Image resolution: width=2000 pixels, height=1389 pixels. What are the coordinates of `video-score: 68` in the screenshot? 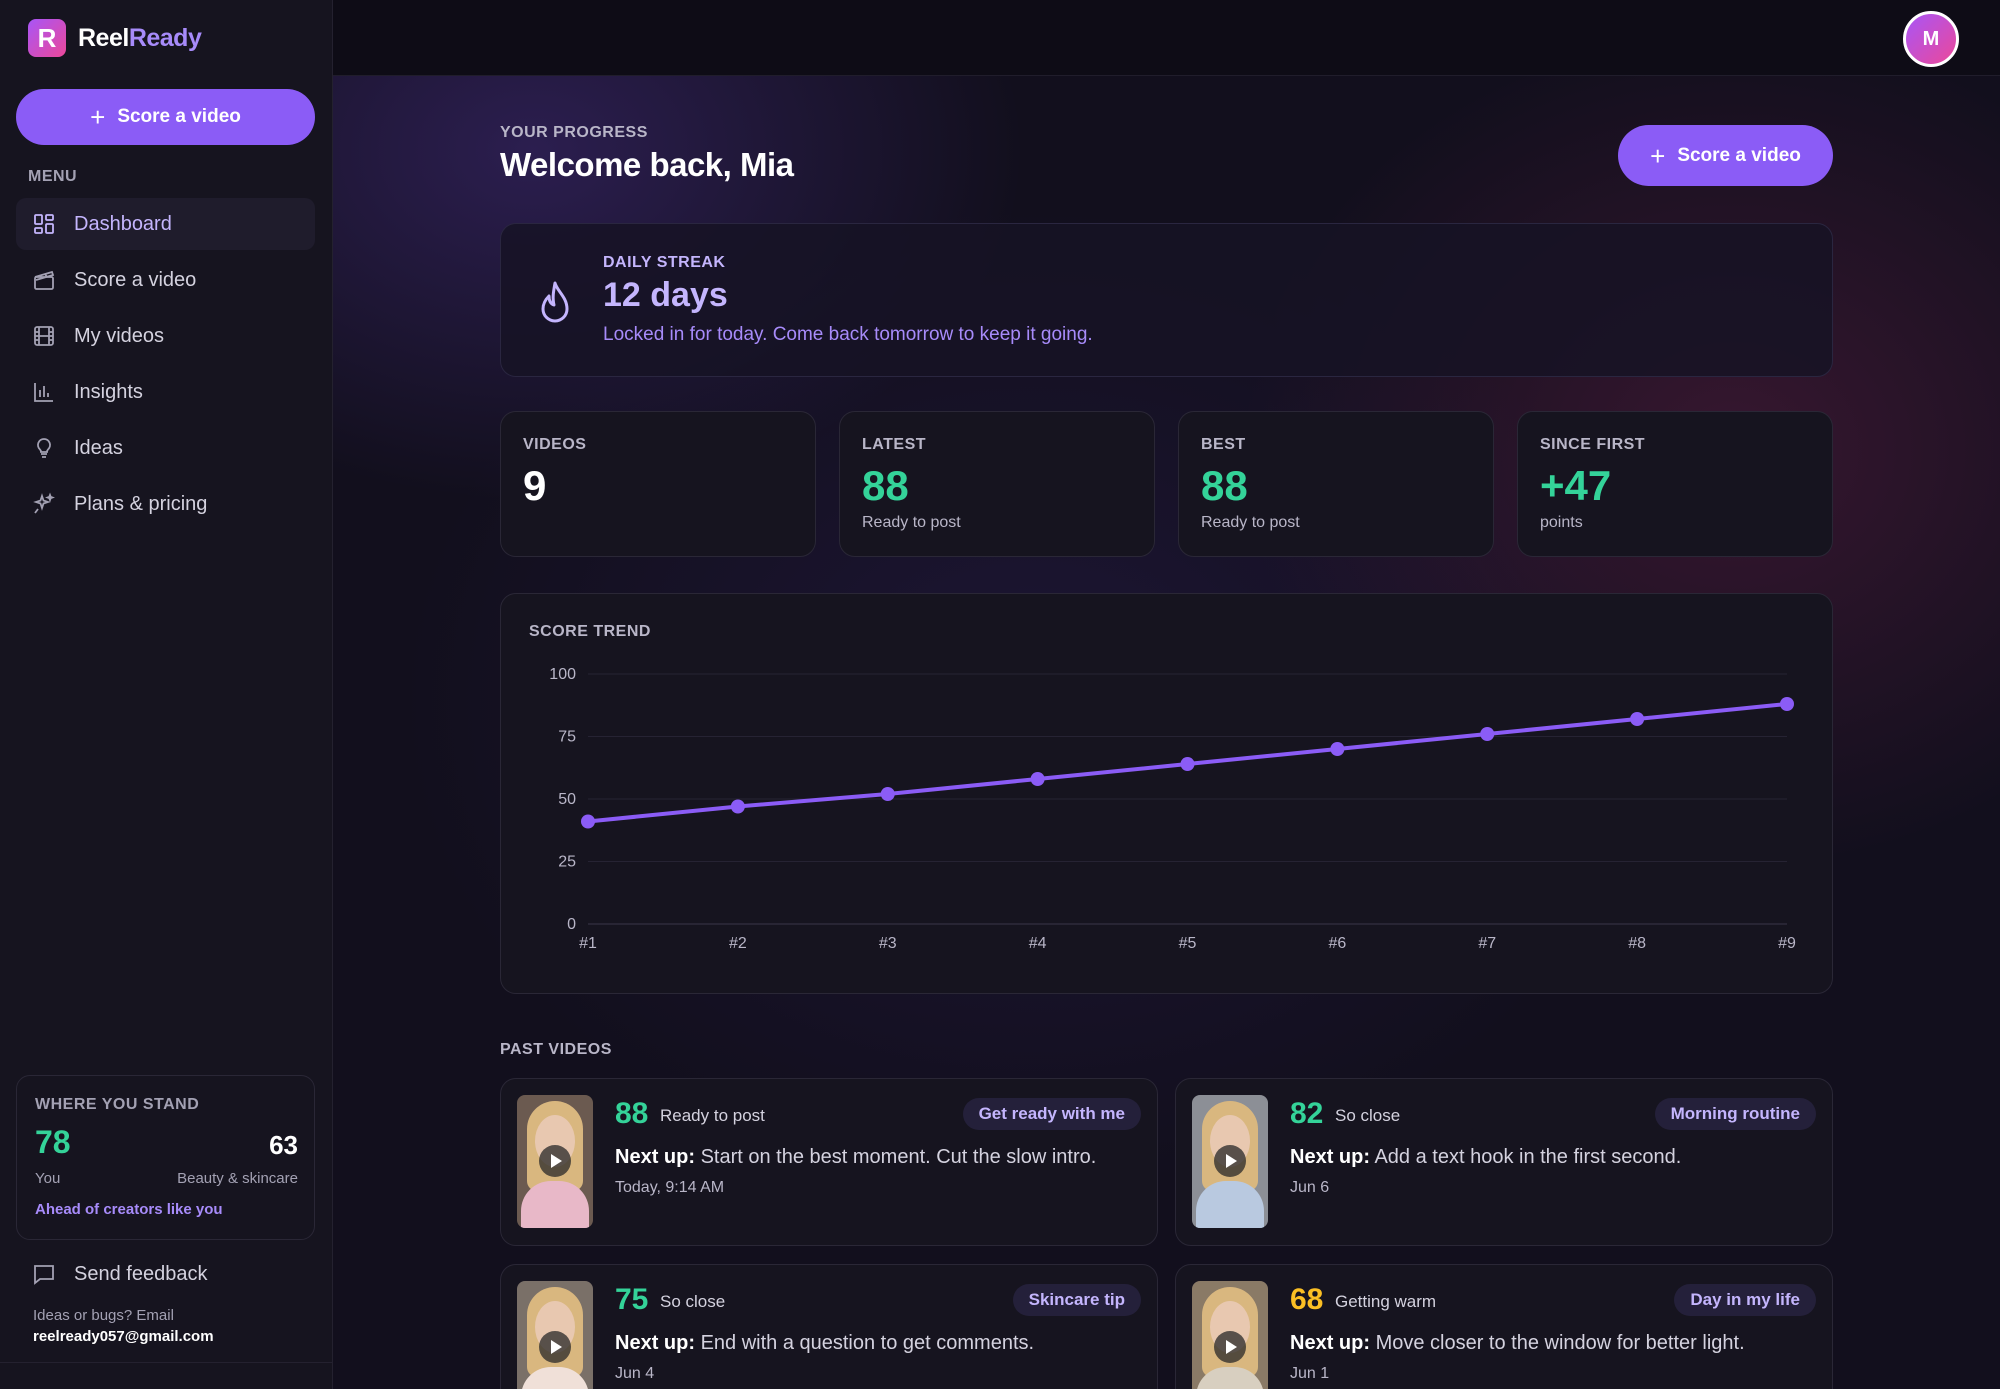 It's located at (1307, 1299).